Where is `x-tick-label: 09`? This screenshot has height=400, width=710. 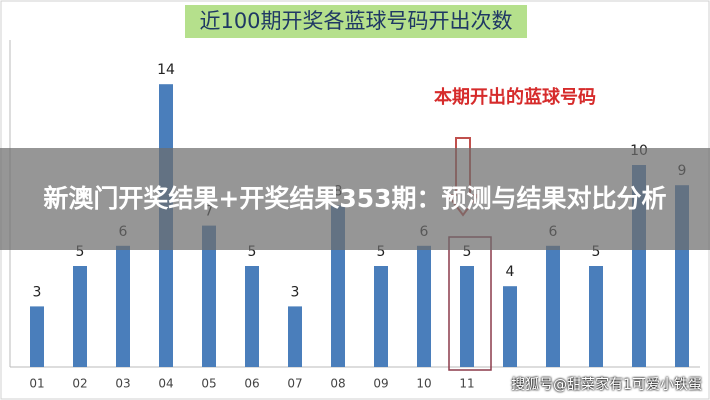
x-tick-label: 09 is located at coordinates (380, 384).